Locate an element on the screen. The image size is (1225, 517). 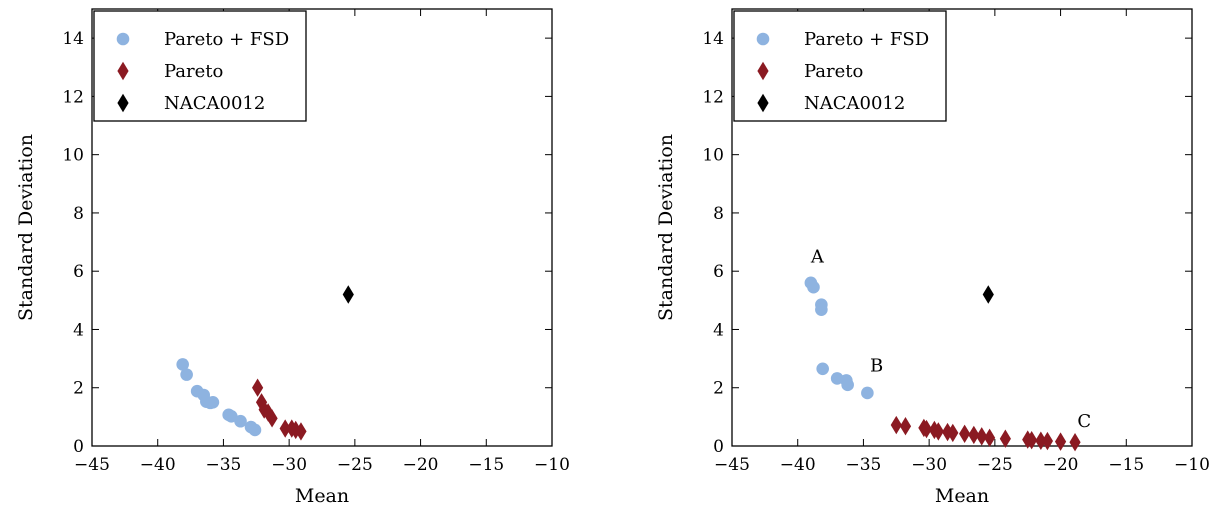
annotation-label: B is located at coordinates (876, 366).